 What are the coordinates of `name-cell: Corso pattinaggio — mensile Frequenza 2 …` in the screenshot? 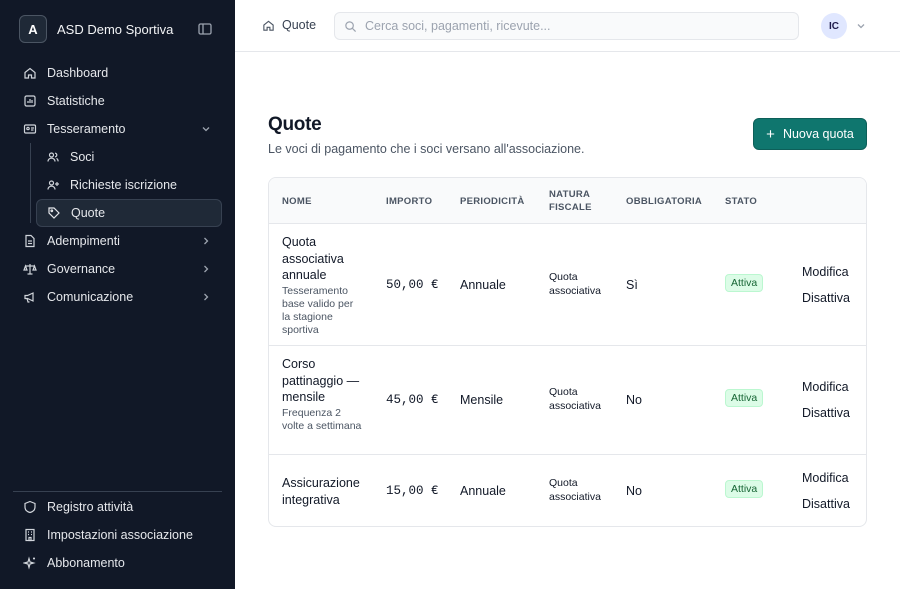 It's located at (322, 394).